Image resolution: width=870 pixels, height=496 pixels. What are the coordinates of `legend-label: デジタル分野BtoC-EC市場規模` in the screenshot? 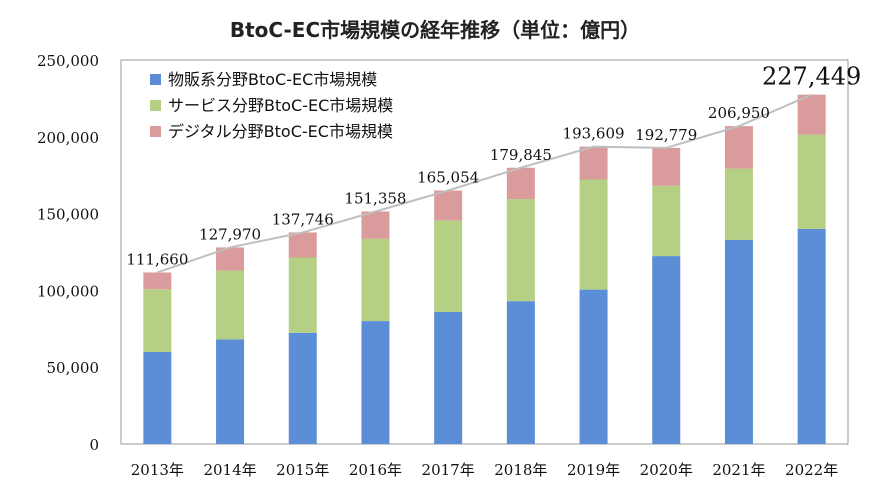 It's located at (280, 131).